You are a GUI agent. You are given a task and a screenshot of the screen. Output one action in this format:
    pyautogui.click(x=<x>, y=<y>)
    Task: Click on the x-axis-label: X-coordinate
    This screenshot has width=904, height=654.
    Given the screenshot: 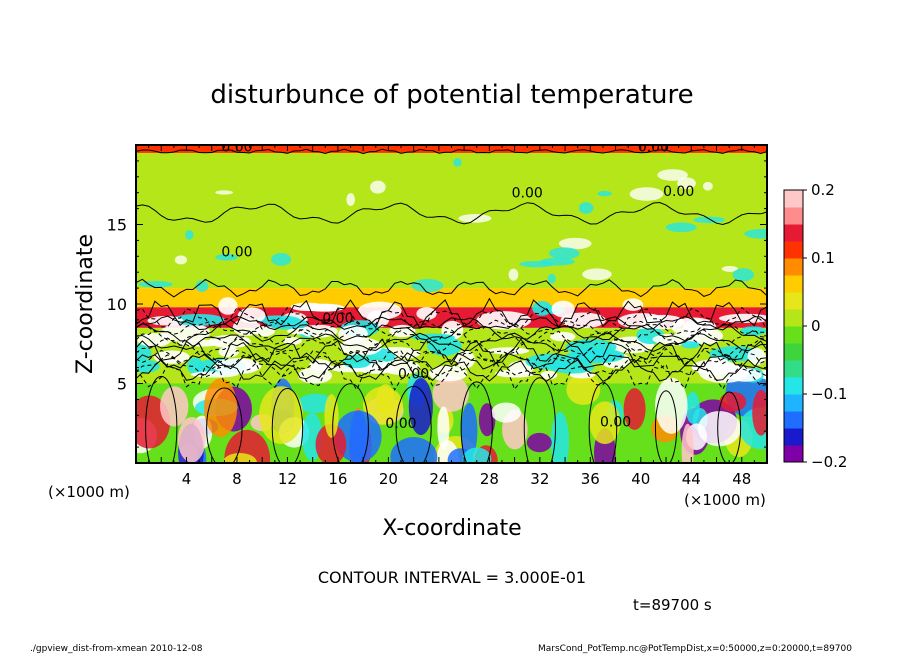 What is the action you would take?
    pyautogui.click(x=451, y=528)
    